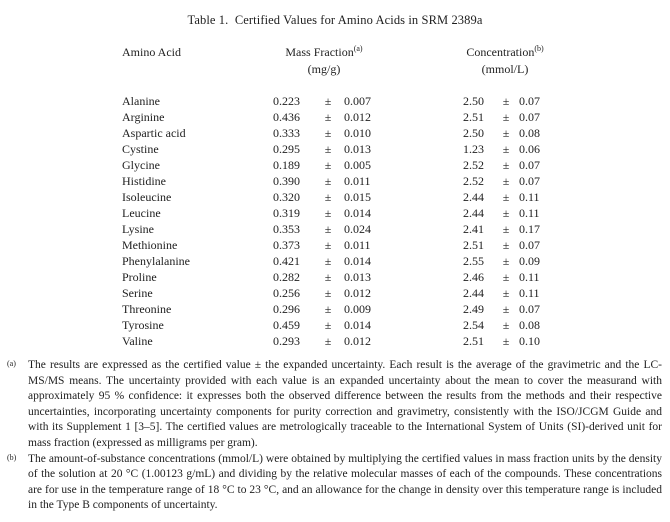 The height and width of the screenshot is (522, 670). What do you see at coordinates (473, 117) in the screenshot?
I see `concentration-value: 2.51` at bounding box center [473, 117].